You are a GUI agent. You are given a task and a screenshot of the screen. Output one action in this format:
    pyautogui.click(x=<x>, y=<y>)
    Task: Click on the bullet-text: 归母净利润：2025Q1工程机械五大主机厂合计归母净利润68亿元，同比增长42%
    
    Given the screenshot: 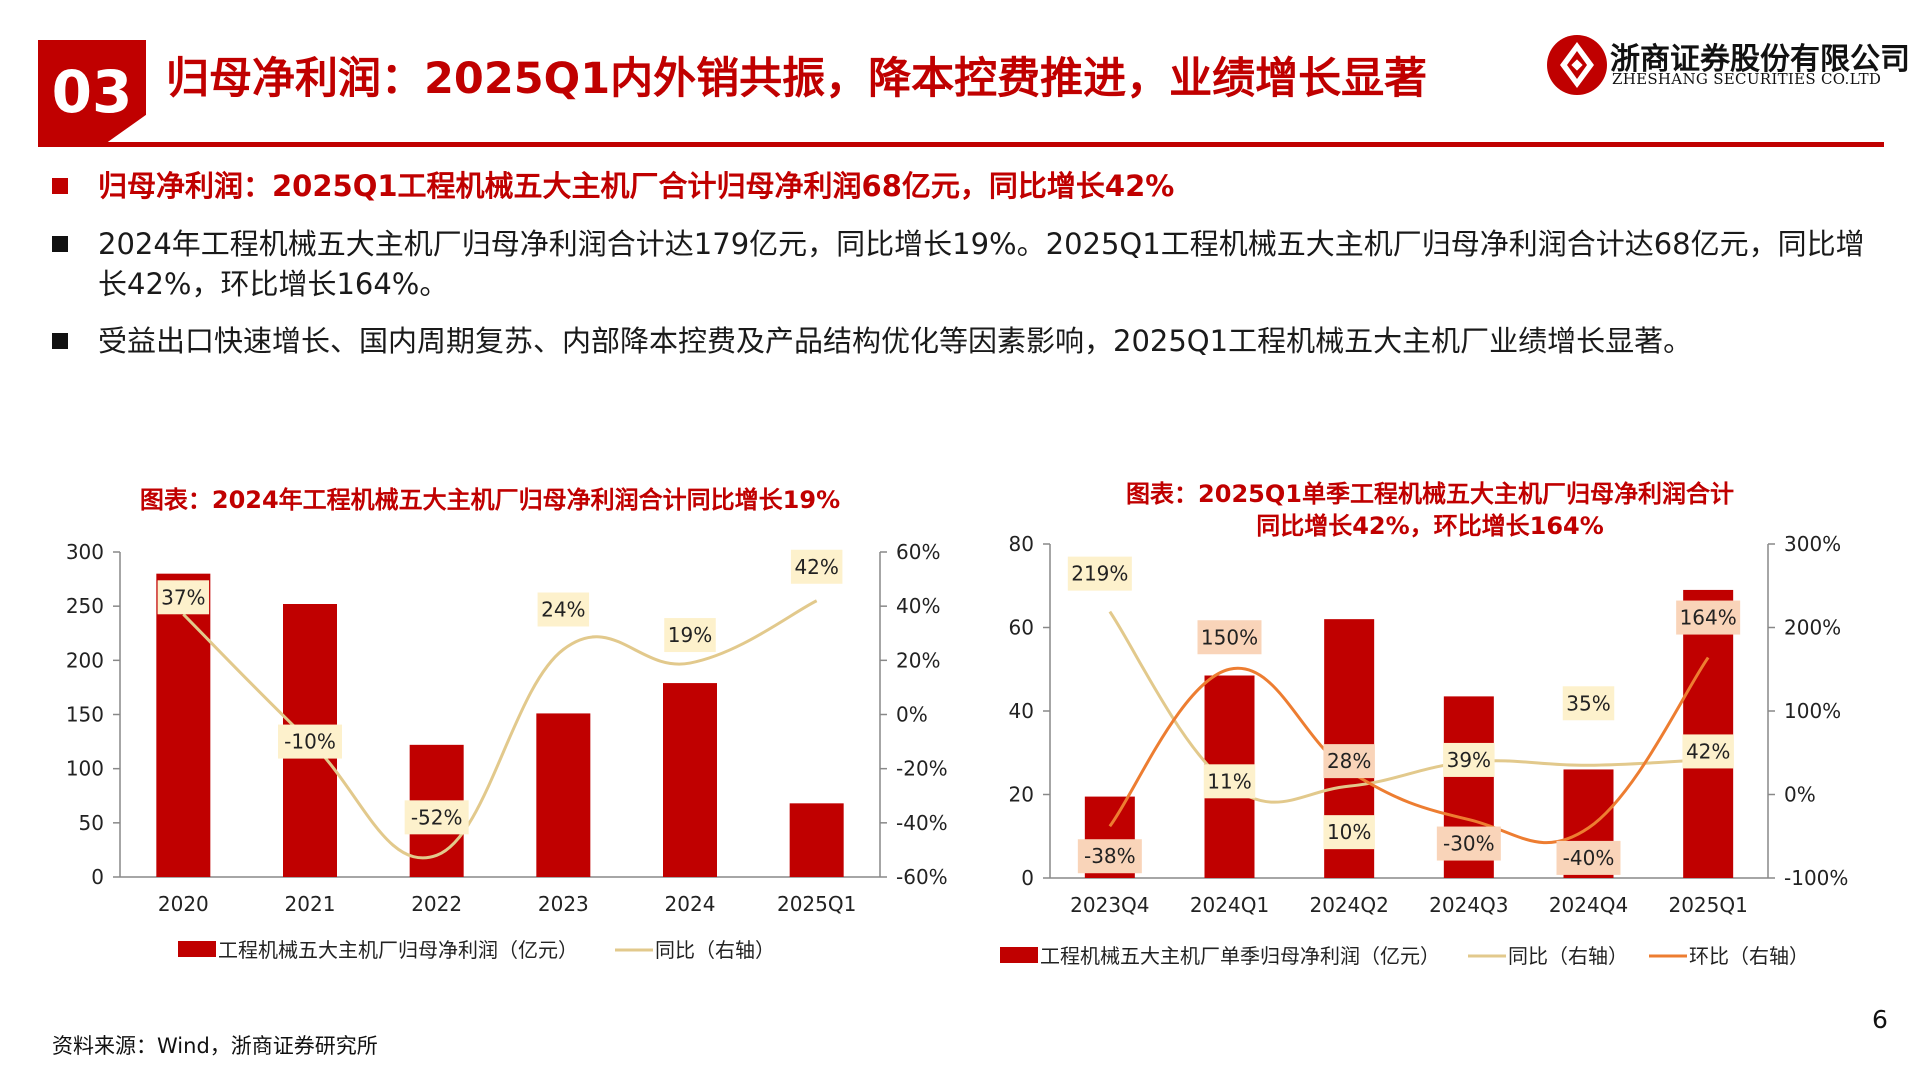 What is the action you would take?
    pyautogui.click(x=636, y=186)
    